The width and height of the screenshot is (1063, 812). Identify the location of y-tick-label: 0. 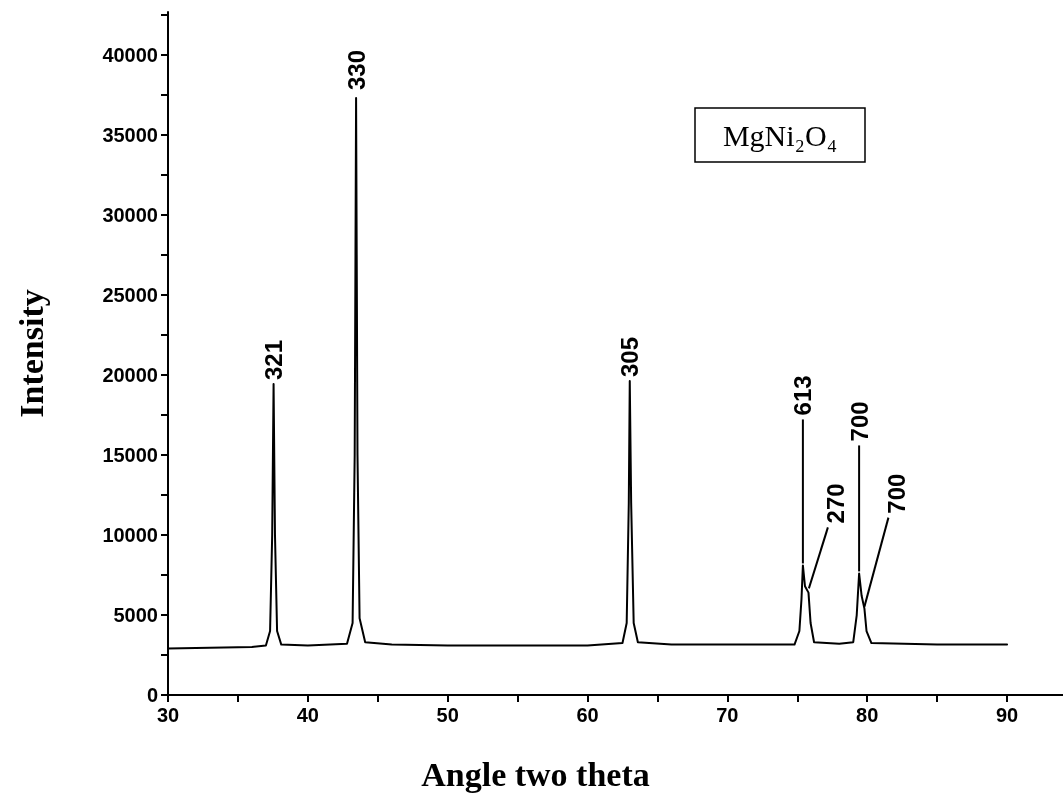
(152, 695).